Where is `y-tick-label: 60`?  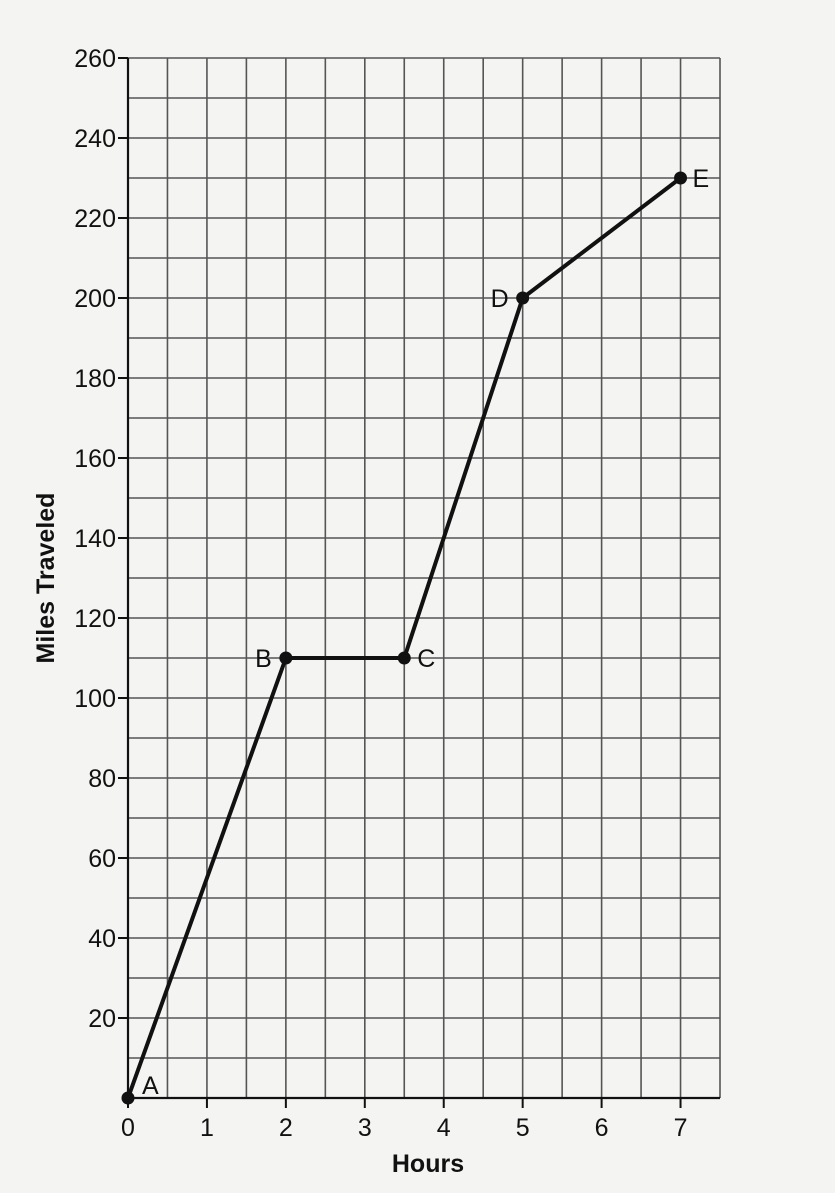
y-tick-label: 60 is located at coordinates (102, 859).